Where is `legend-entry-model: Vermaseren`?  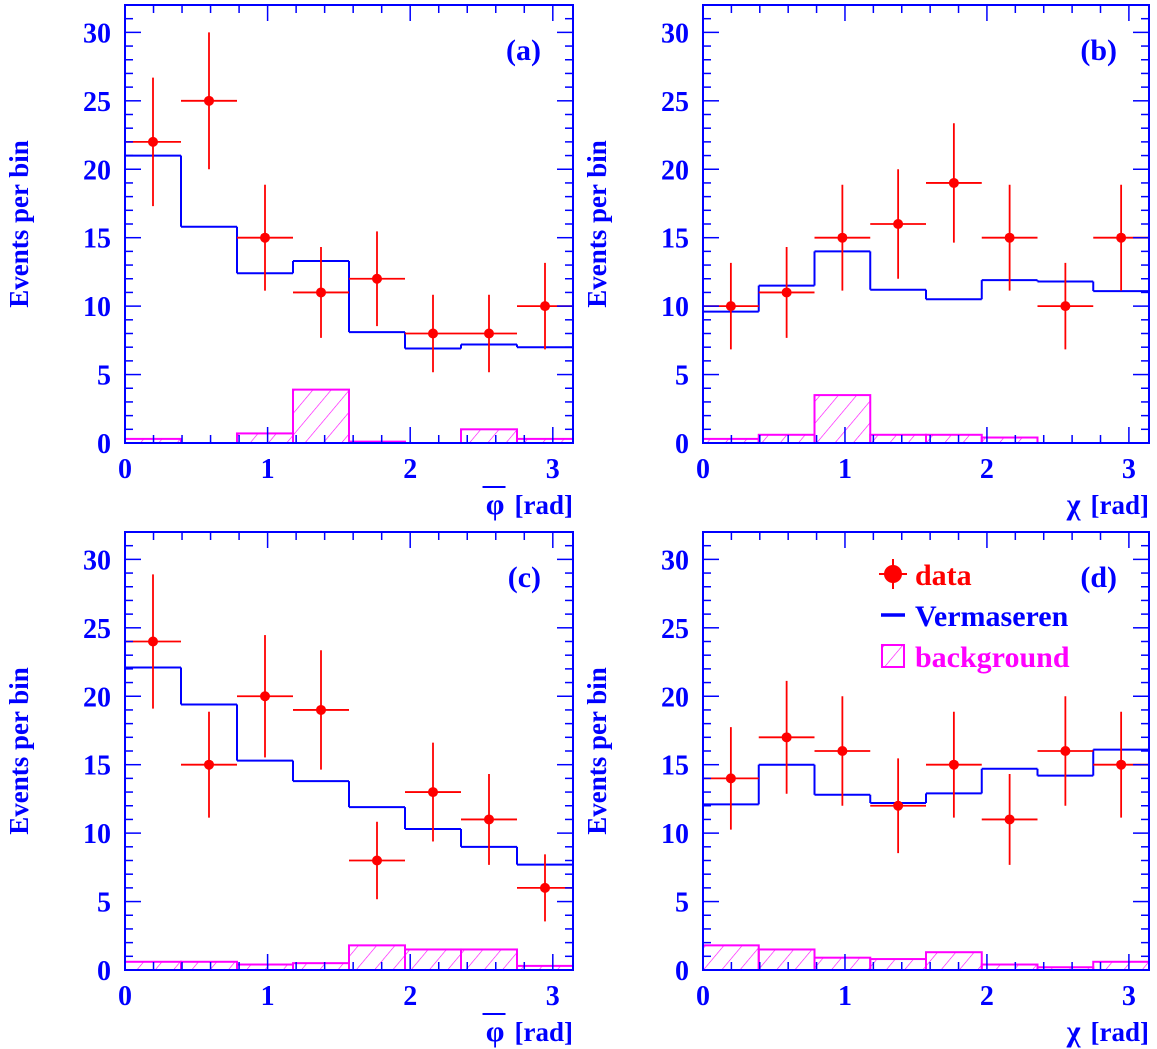
legend-entry-model: Vermaseren is located at coordinates (975, 616).